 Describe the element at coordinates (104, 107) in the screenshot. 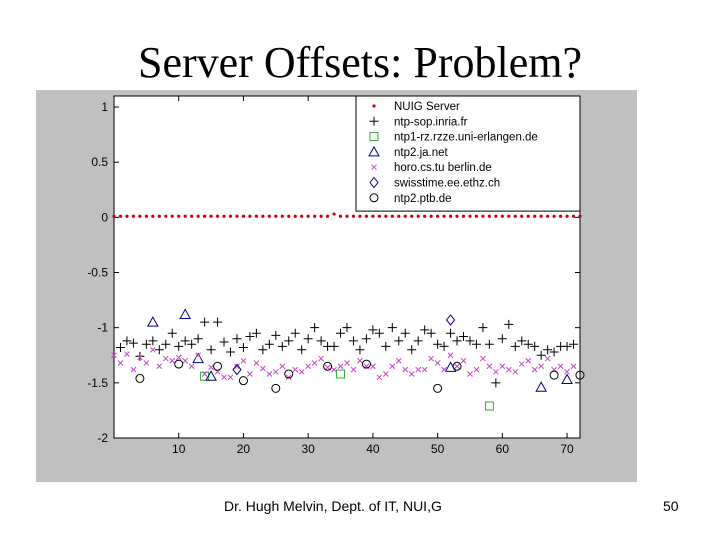

I see `y-tick-label: 1` at that location.